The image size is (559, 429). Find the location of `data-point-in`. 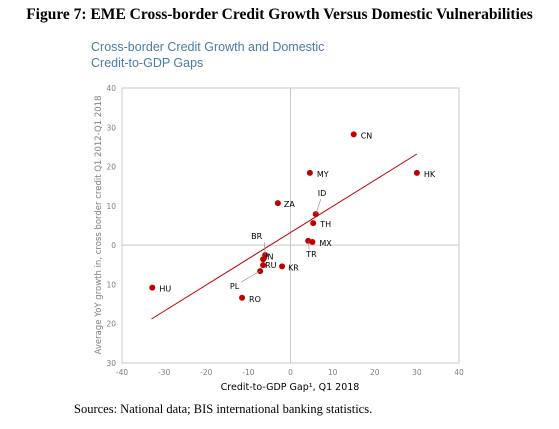

data-point-in is located at coordinates (263, 259).